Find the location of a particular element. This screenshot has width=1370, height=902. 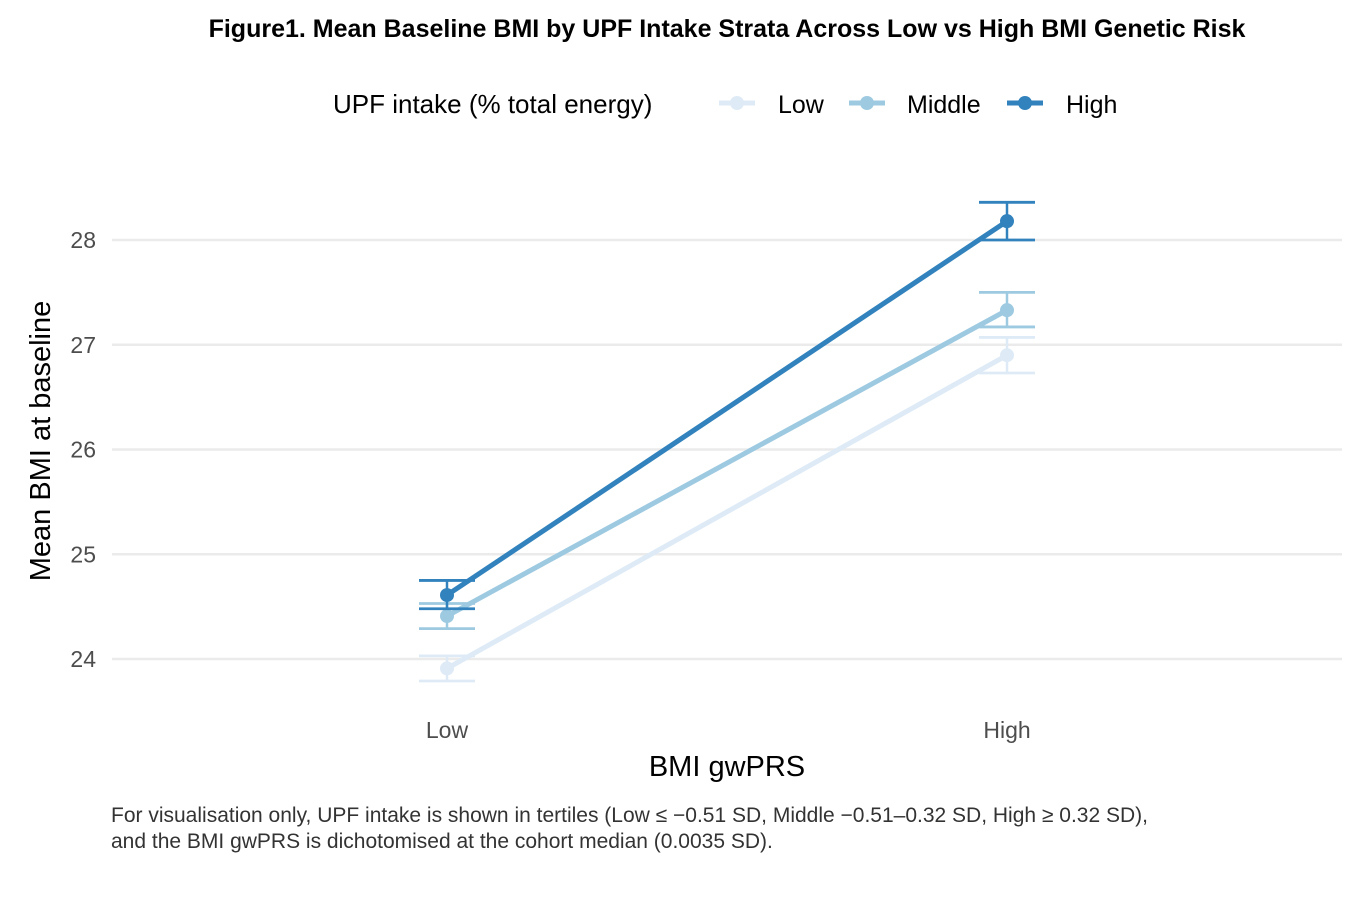

legend-item-high: High is located at coordinates (1062, 105).